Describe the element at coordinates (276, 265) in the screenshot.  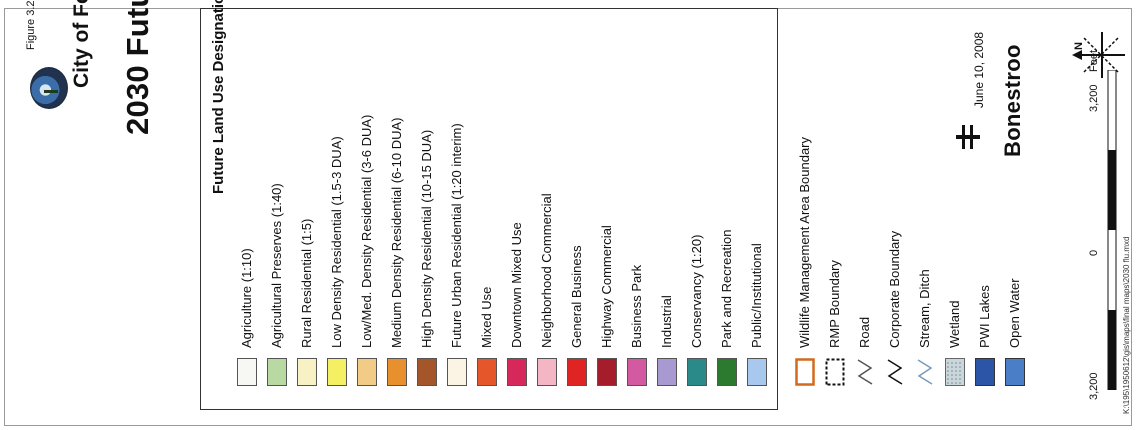
I see `legend-label: Agricultural Preserves (1:40)` at that location.